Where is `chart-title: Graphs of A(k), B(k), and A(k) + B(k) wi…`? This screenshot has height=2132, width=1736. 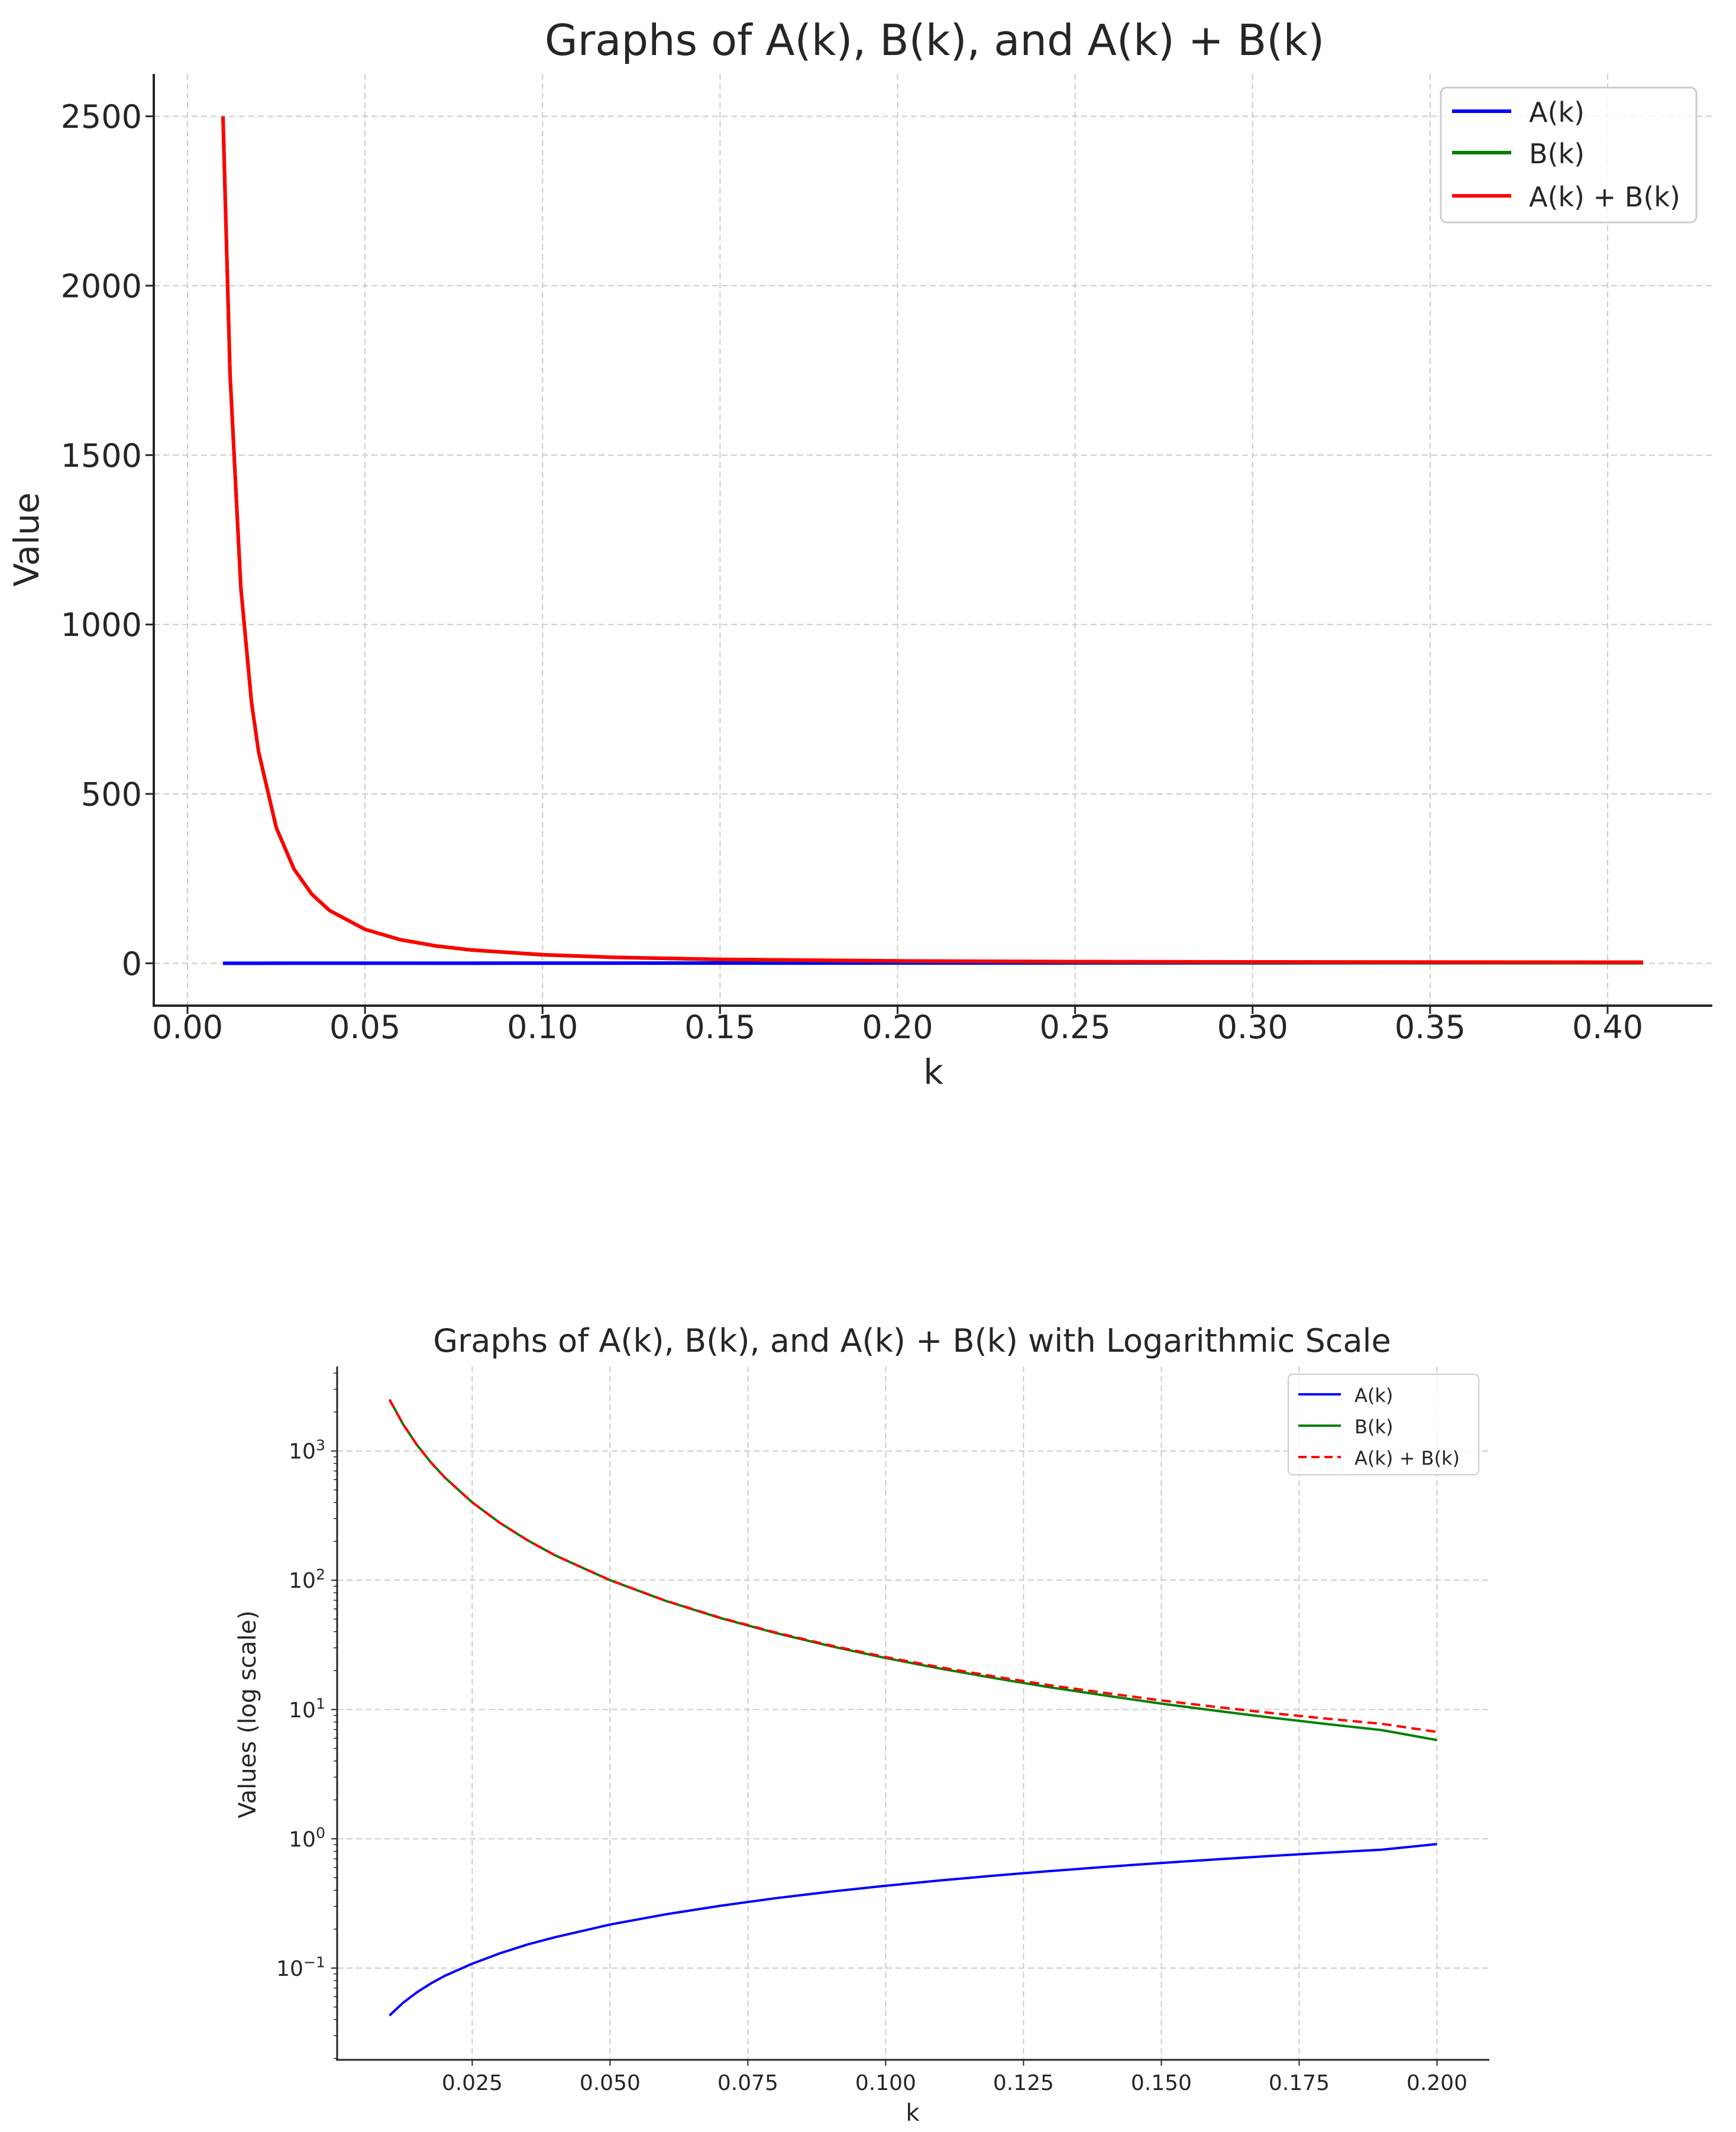
chart-title: Graphs of A(k), B(k), and A(k) + B(k) wi… is located at coordinates (912, 1340).